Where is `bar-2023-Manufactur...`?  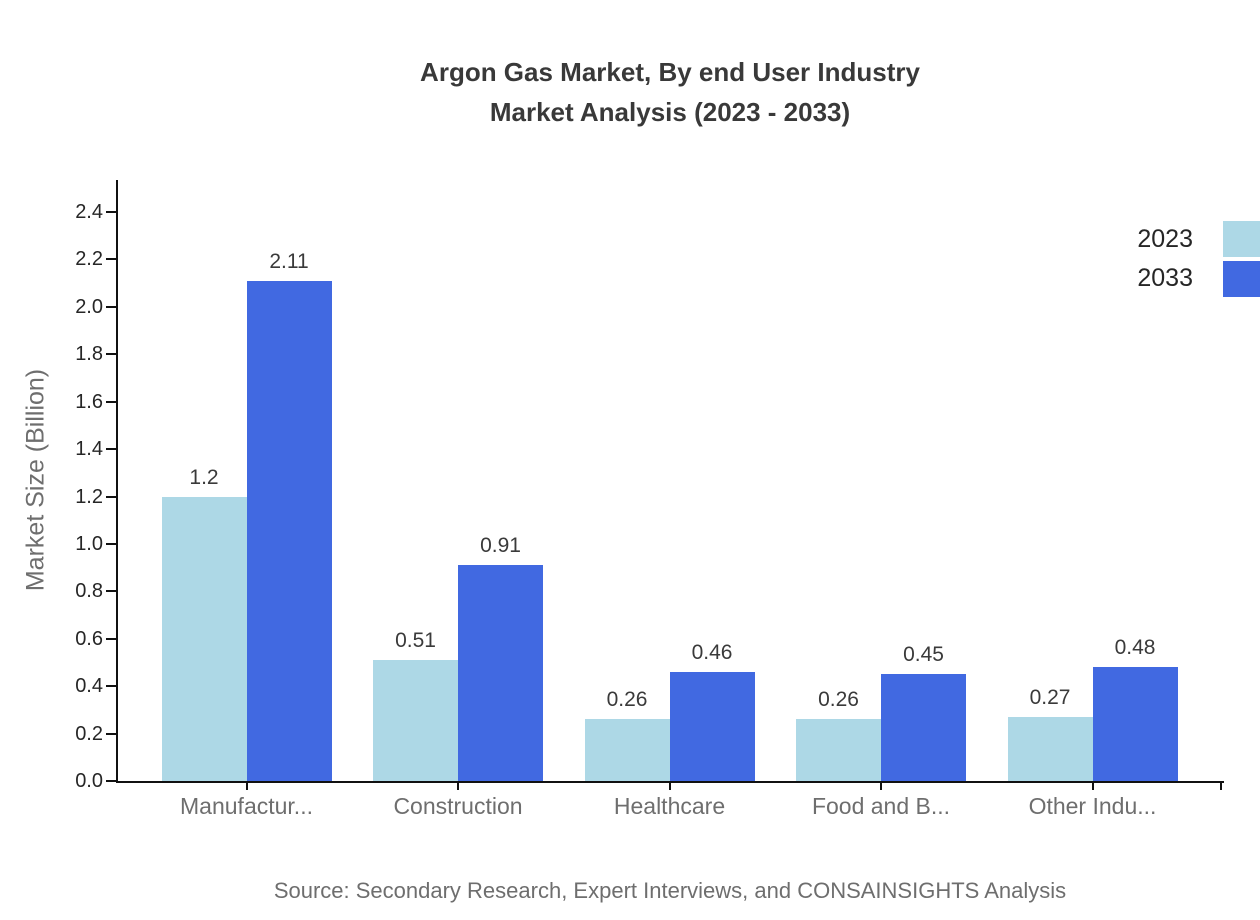 bar-2023-Manufactur... is located at coordinates (204, 638).